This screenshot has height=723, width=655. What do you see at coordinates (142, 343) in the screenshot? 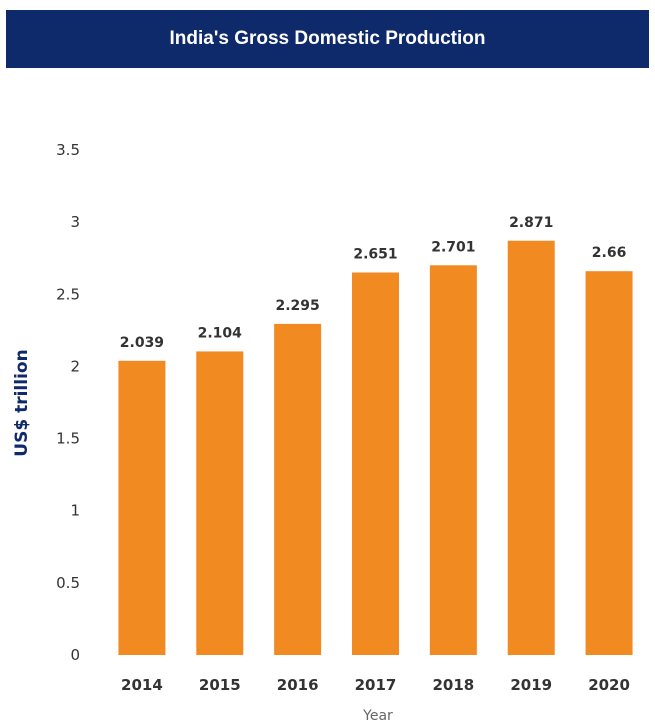
I see `data-label-2014: 2.039` at bounding box center [142, 343].